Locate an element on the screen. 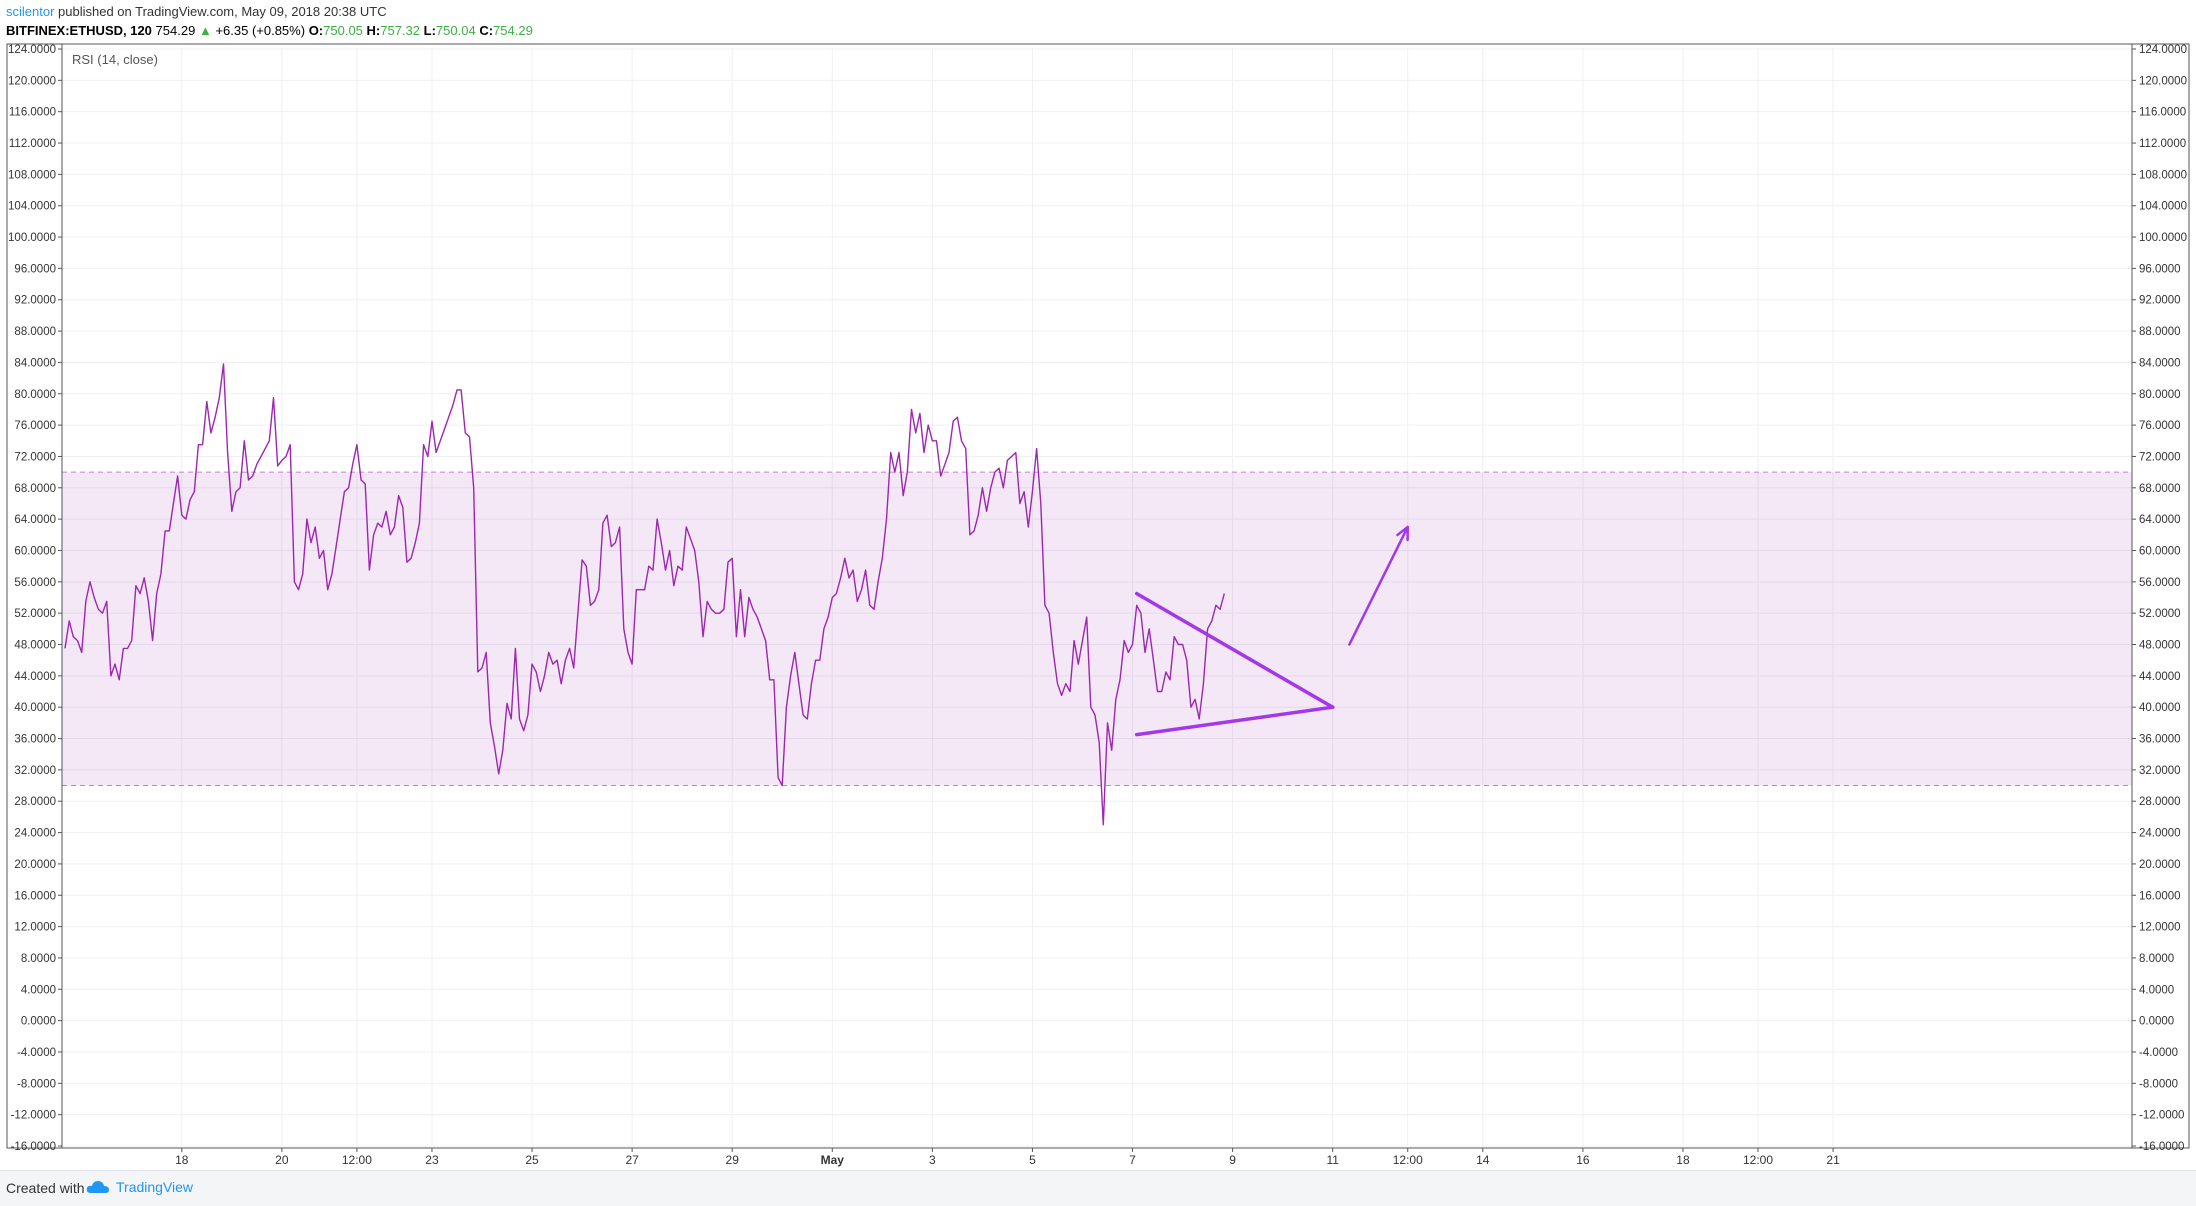 The height and width of the screenshot is (1206, 2196). y-tick-label-right: 24.0000 is located at coordinates (2160, 834).